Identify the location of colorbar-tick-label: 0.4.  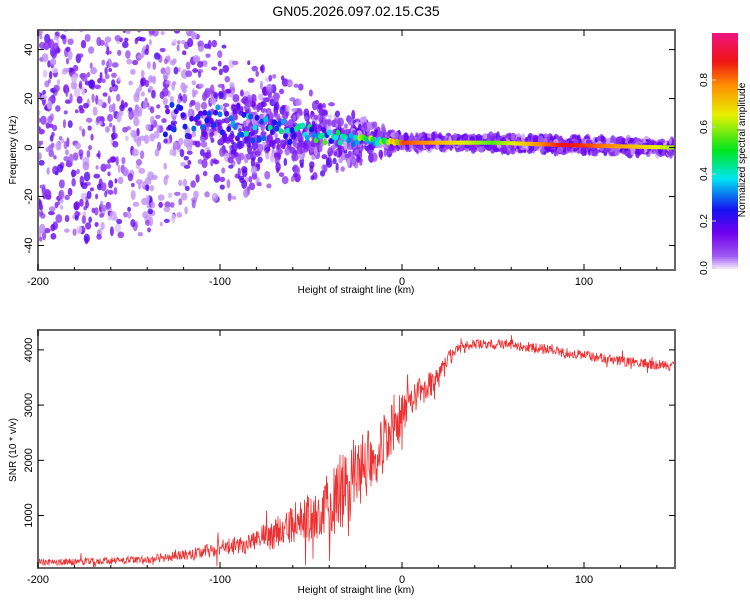
(704, 174).